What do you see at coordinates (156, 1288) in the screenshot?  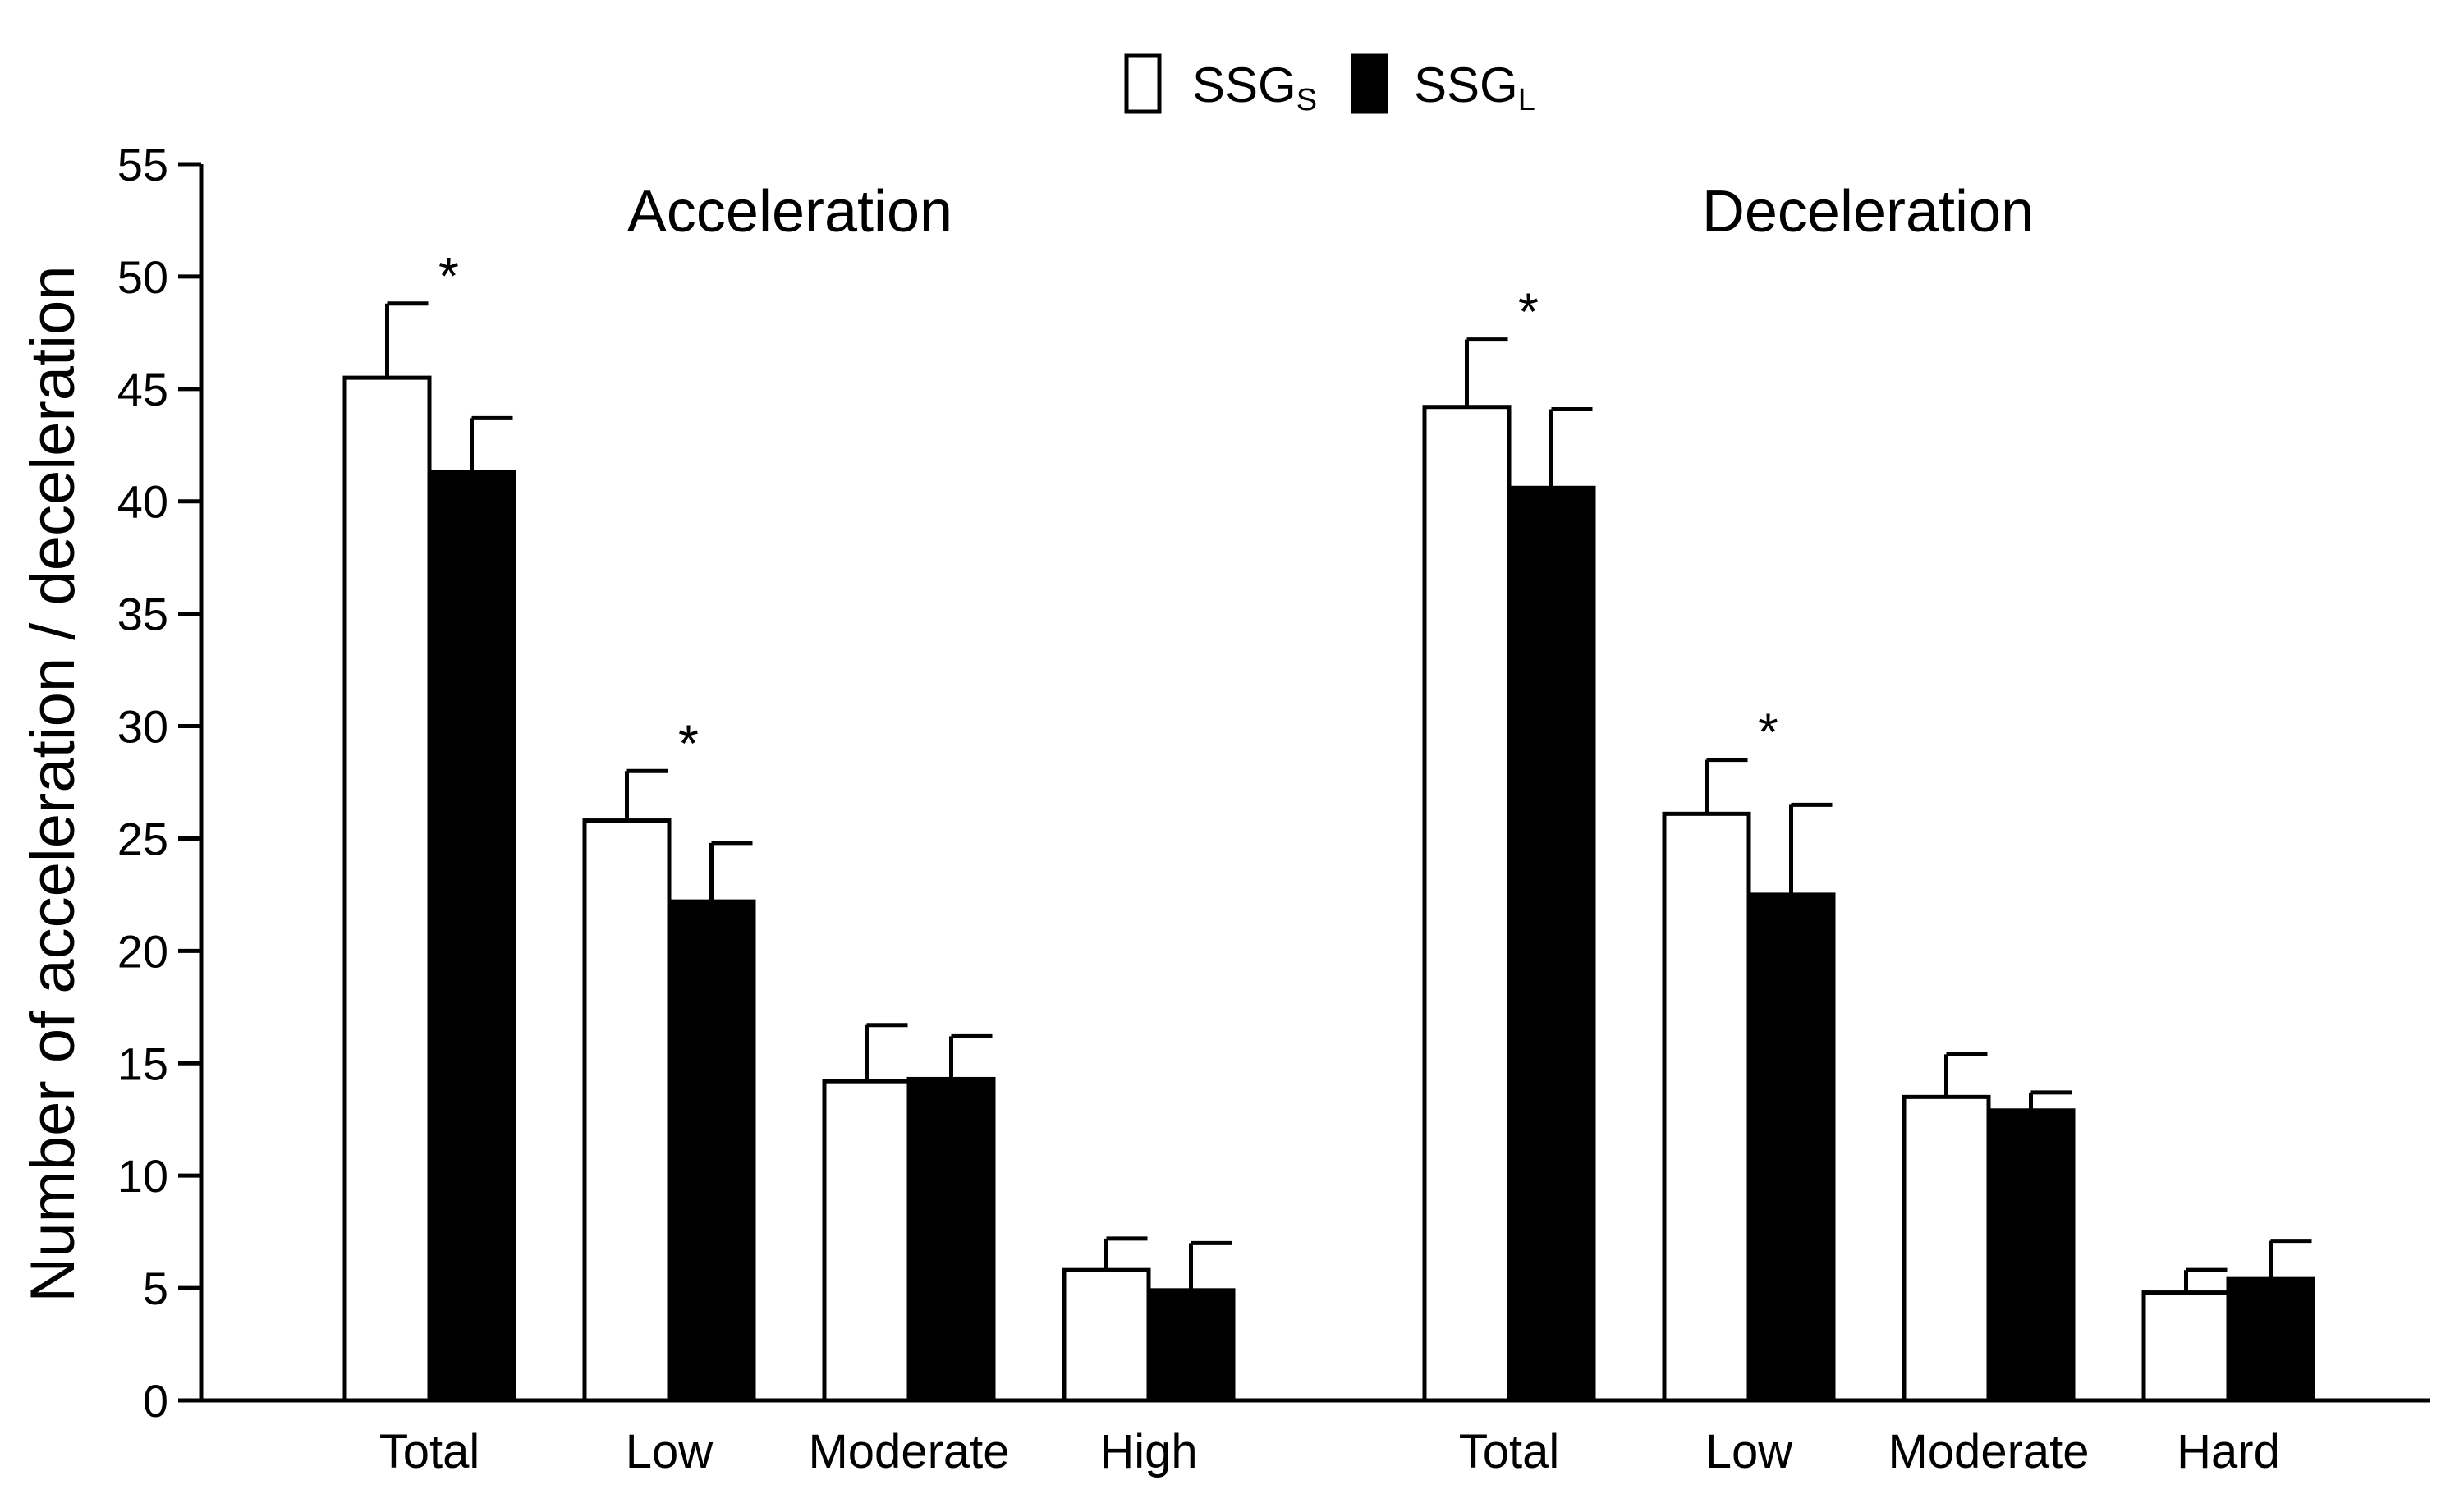 I see `y-tick-label: 5` at bounding box center [156, 1288].